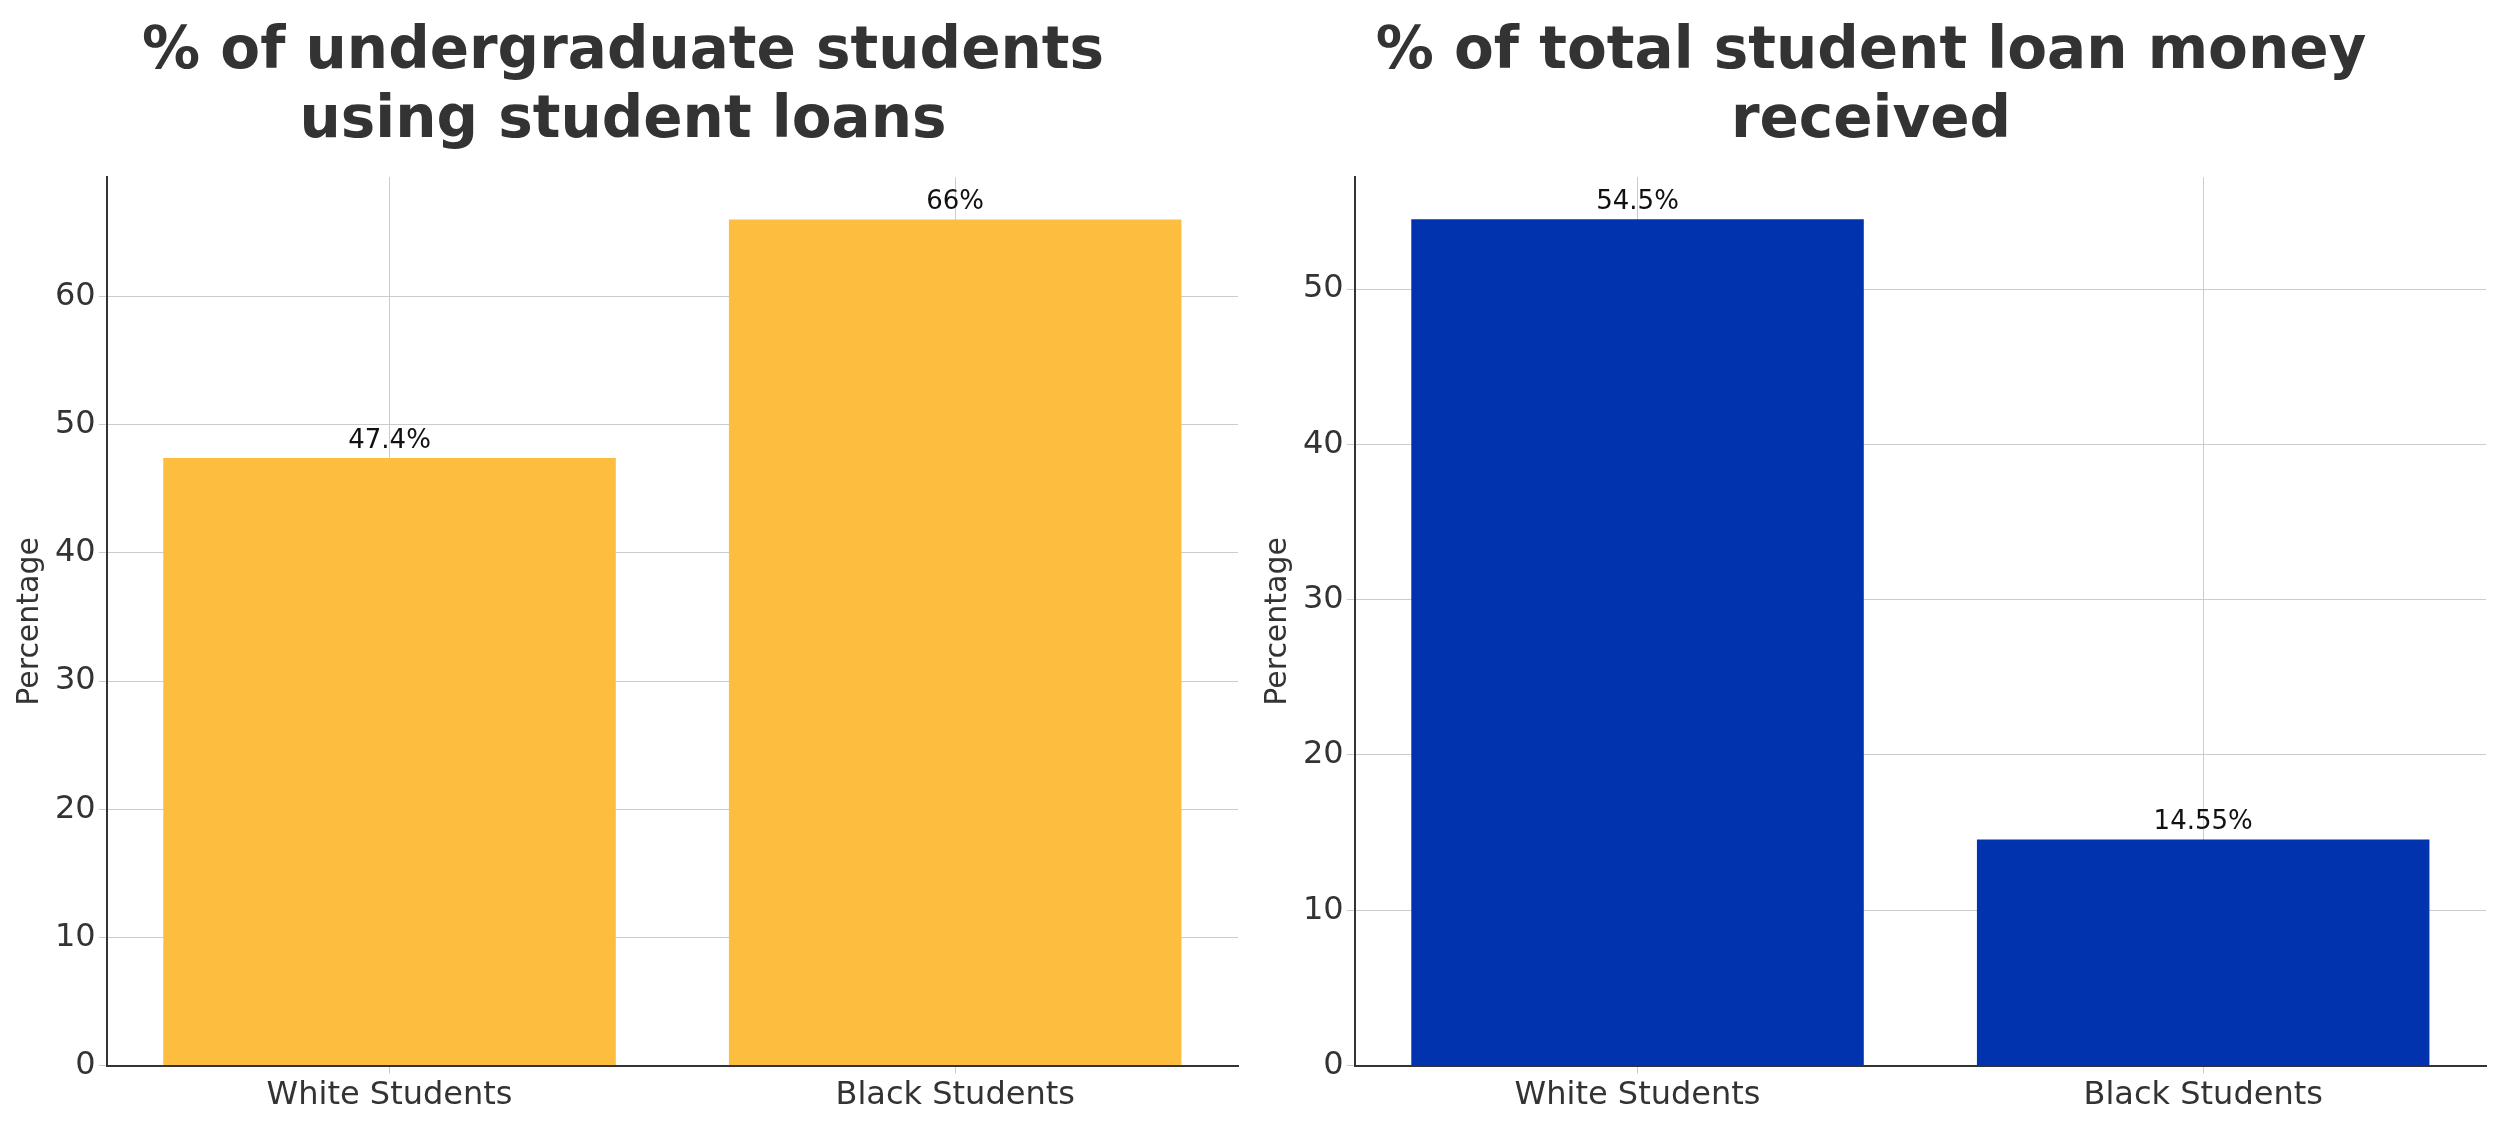 This screenshot has height=1129, width=2505. I want to click on y-tick-label: 60, so click(75, 293).